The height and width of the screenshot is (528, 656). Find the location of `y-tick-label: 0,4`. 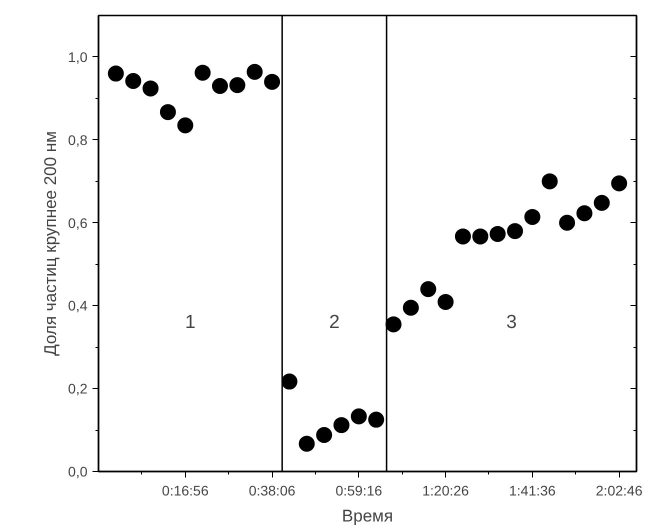

y-tick-label: 0,4 is located at coordinates (78, 306).